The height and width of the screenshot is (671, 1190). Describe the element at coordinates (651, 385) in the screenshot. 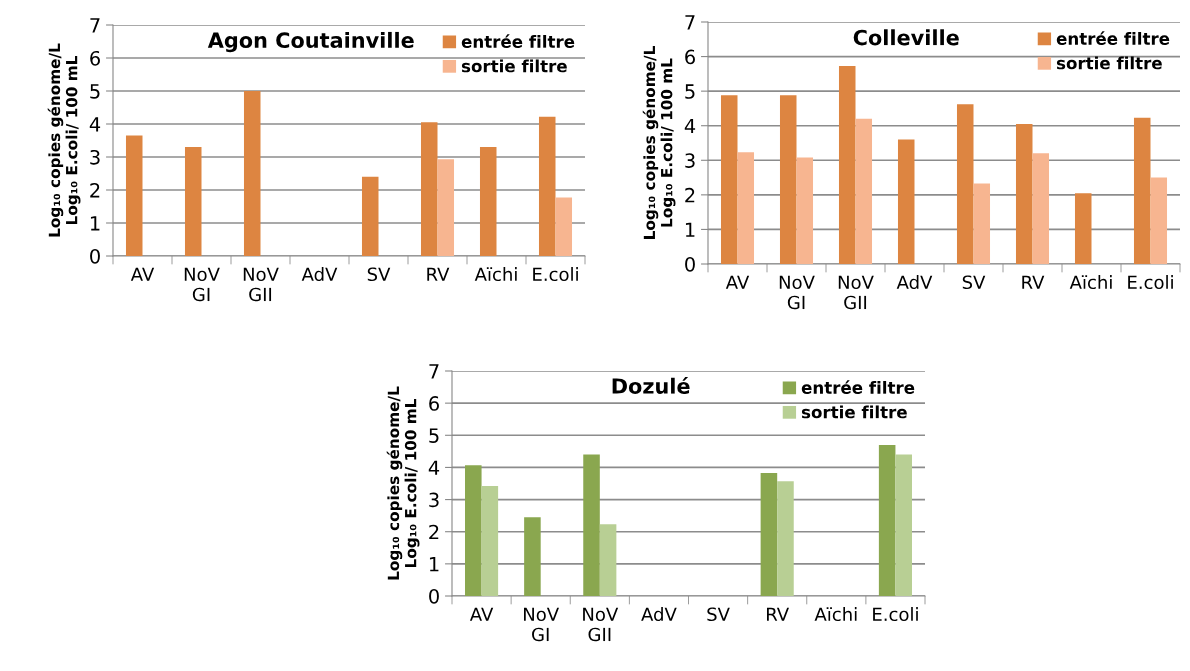

I see `chart-title: Dozulé` at that location.